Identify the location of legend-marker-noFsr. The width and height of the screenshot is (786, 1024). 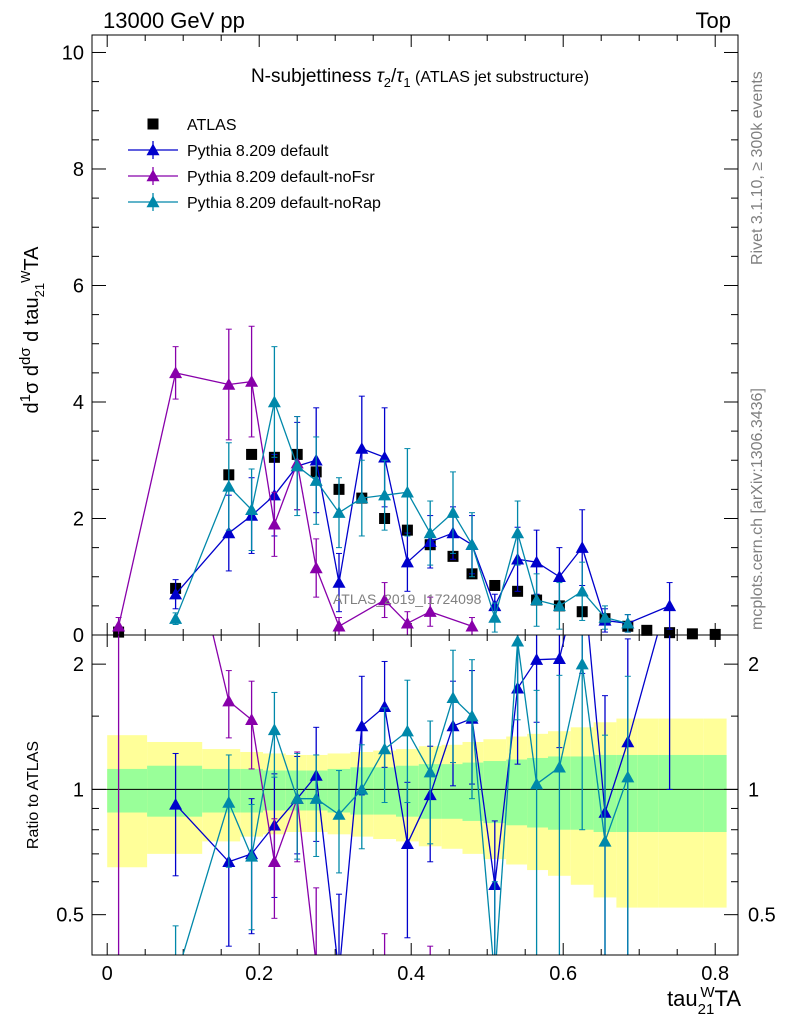
(153, 175).